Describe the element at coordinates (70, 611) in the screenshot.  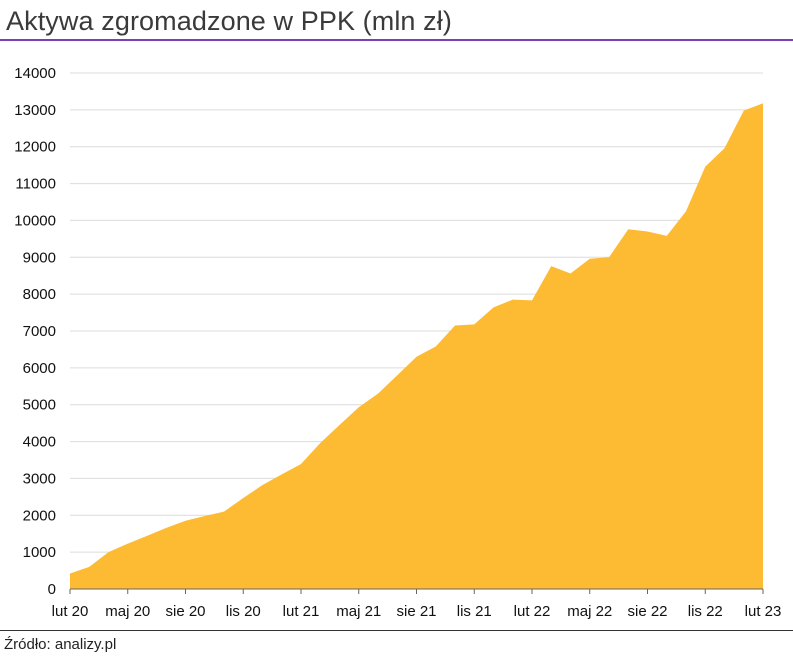
I see `x-tick-label: lut 20` at that location.